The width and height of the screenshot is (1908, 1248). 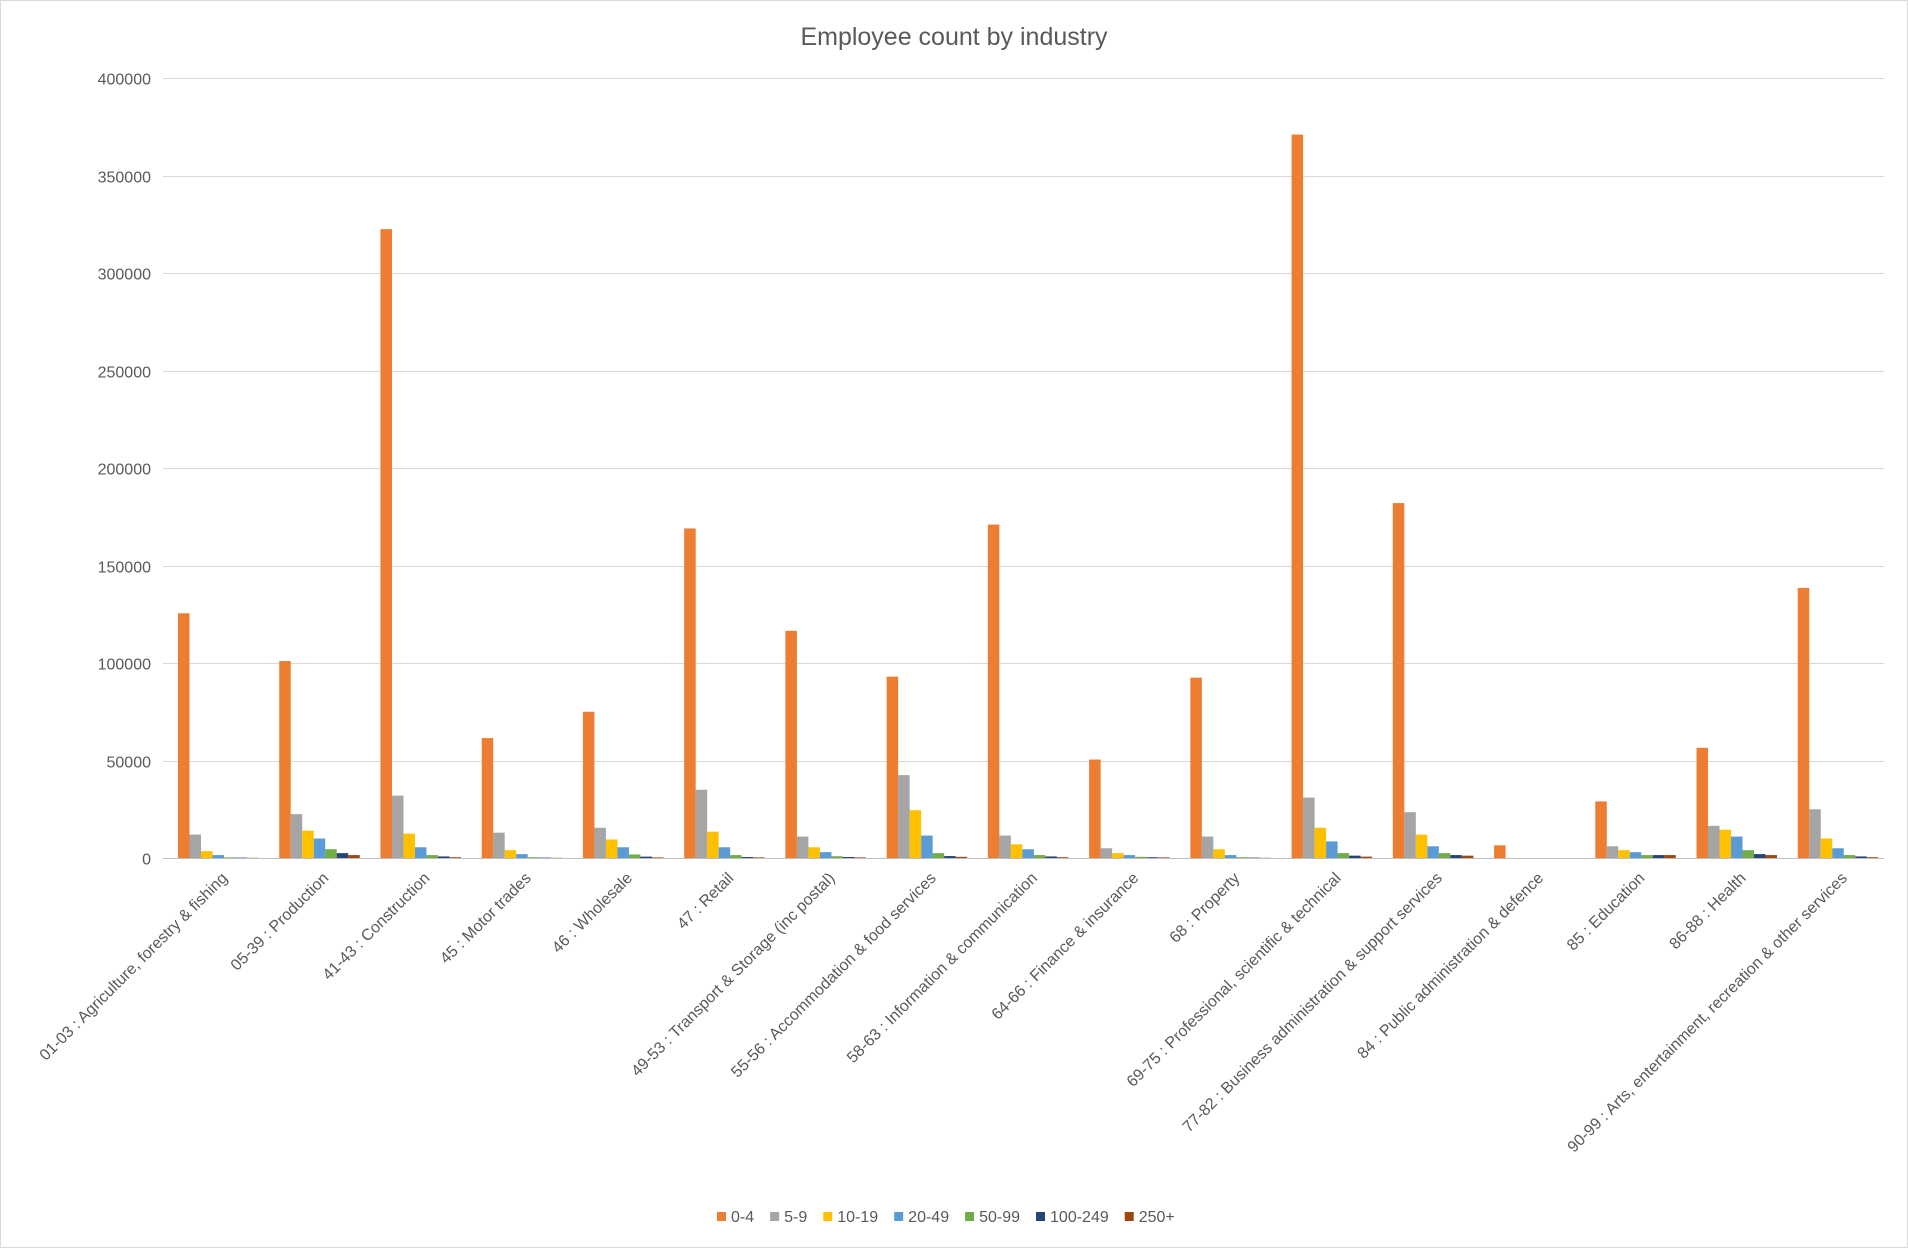 What do you see at coordinates (942, 968) in the screenshot?
I see `x-tick-label: 58-63 : Information & communication` at bounding box center [942, 968].